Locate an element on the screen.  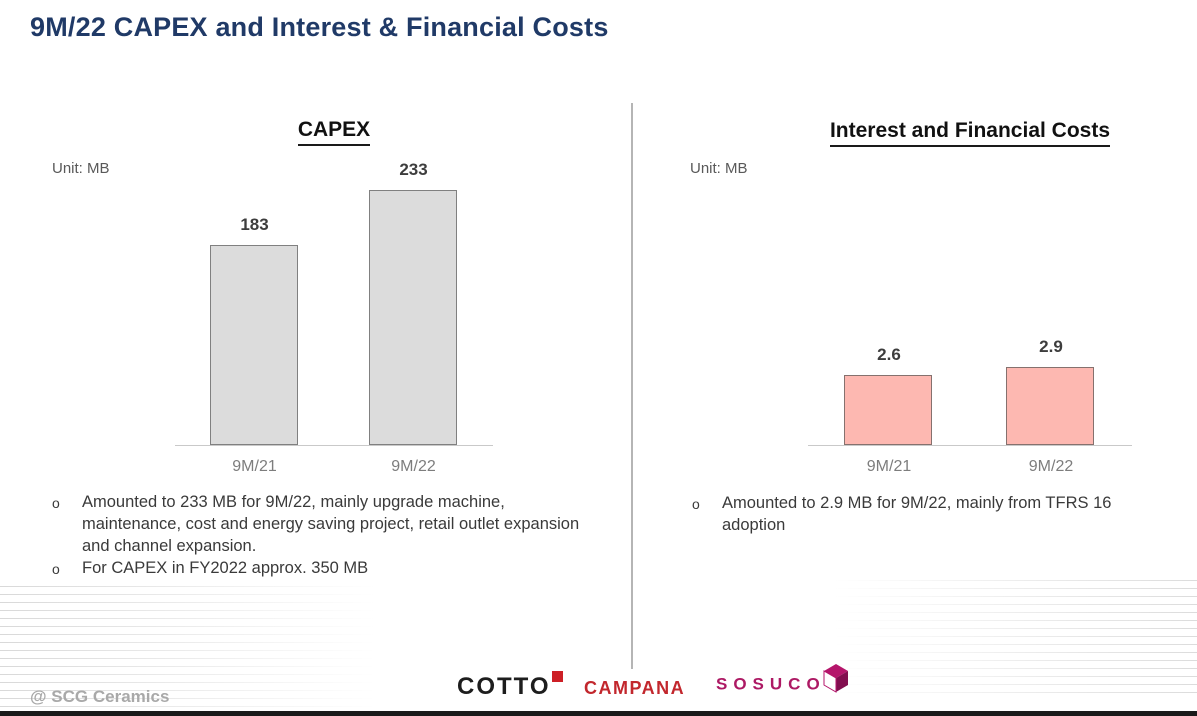
cotto-red-square-icon is located at coordinates (557, 676).